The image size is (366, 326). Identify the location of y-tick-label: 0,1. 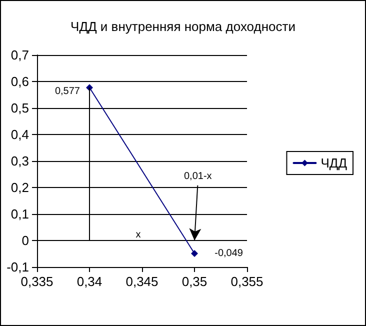
(19, 214).